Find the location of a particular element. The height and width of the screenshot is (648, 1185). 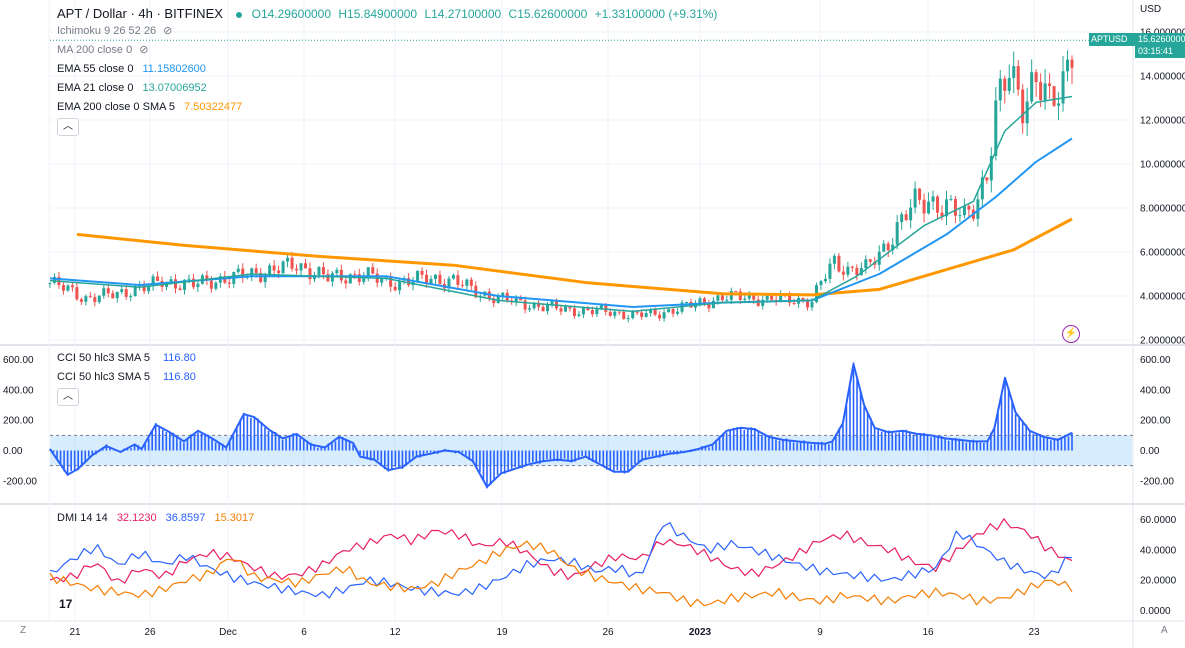

ema200-line is located at coordinates (574, 257).